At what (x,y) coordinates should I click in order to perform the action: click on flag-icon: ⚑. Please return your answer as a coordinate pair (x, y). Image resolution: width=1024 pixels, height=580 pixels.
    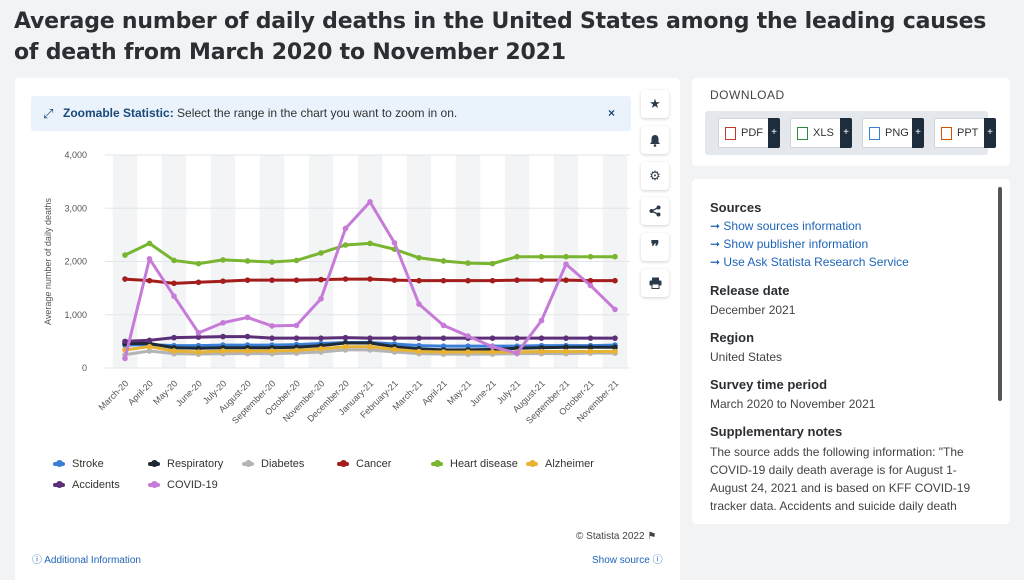
    Looking at the image, I should click on (652, 536).